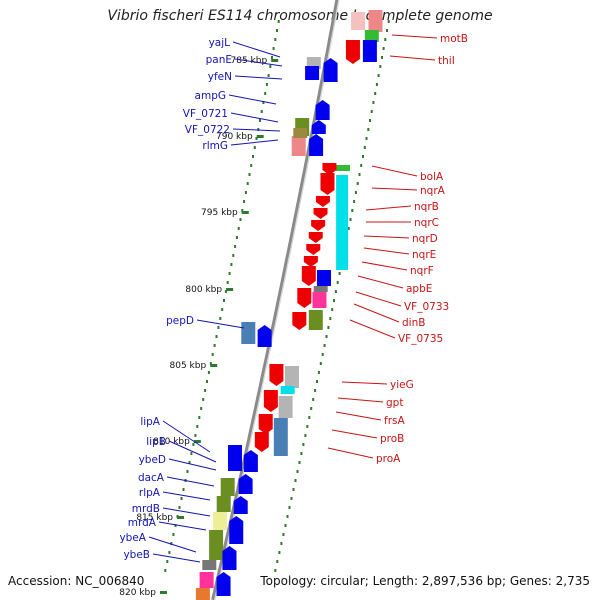  Describe the element at coordinates (432, 177) in the screenshot. I see `gene-label-bolA: bolA` at that location.